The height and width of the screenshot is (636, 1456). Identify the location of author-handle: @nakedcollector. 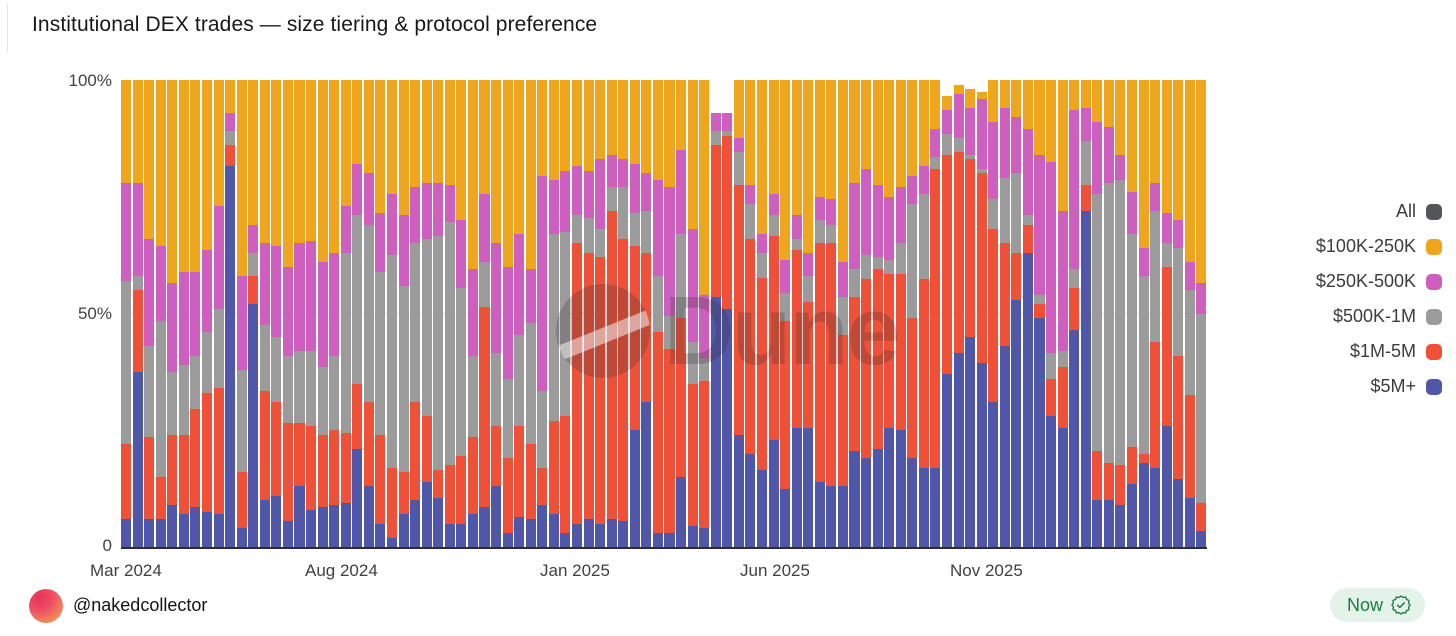
(140, 605).